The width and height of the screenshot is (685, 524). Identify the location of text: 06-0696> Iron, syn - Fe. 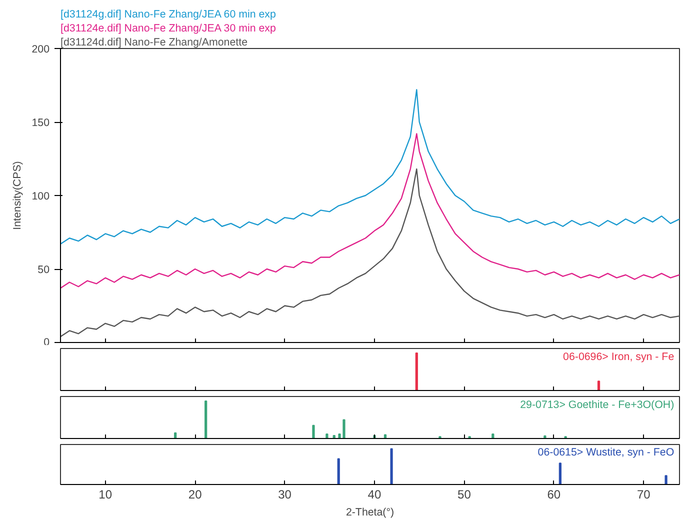
(618, 356).